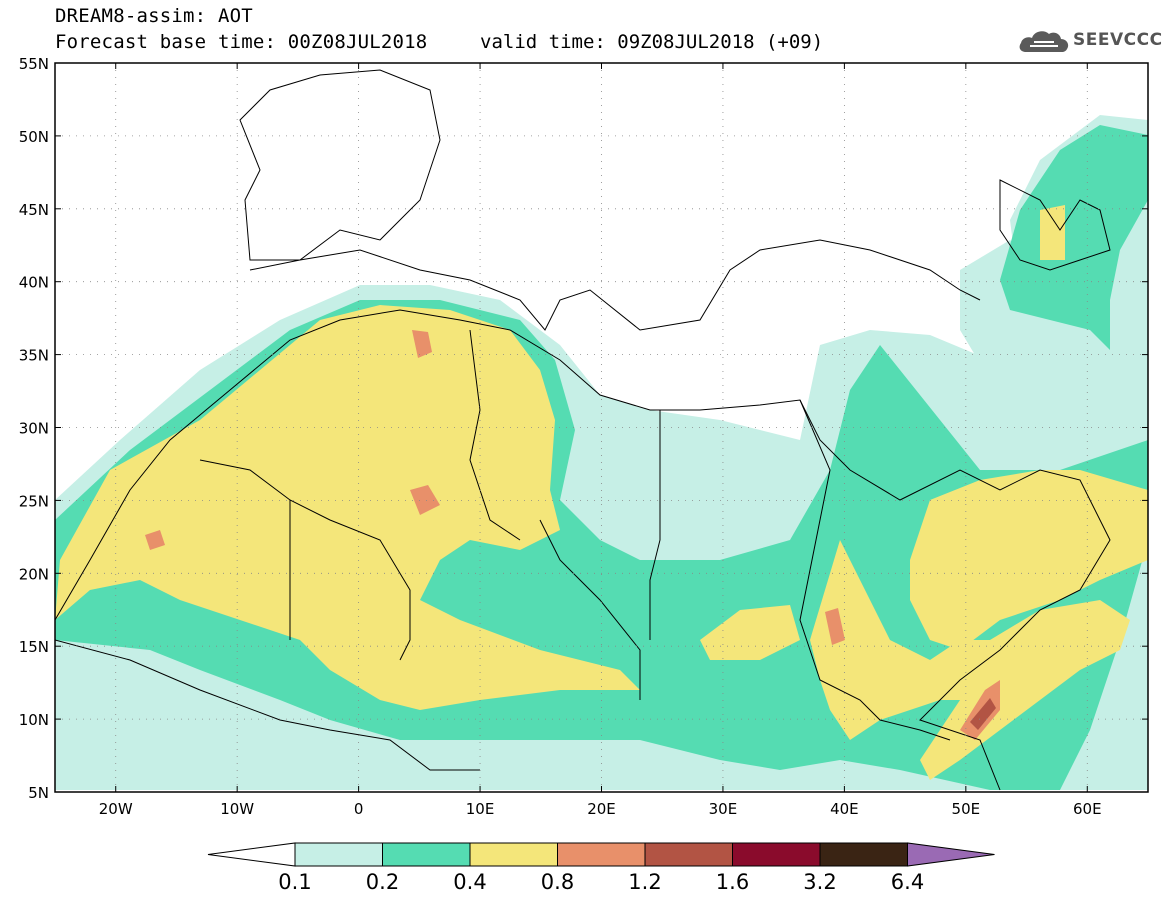  What do you see at coordinates (480, 809) in the screenshot?
I see `lon-label: 10E` at bounding box center [480, 809].